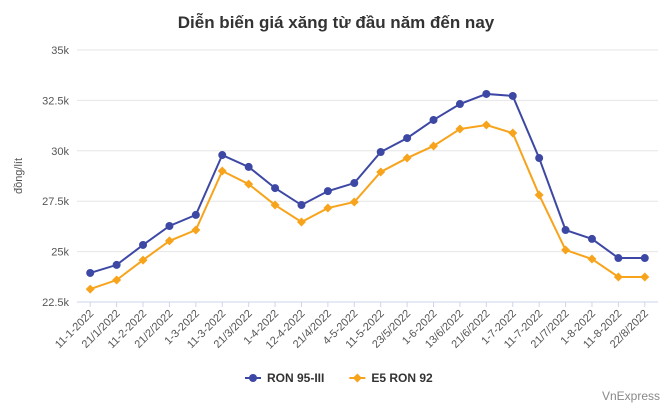 This screenshot has height=416, width=672. I want to click on chart-title: Diễn biến giá xăng từ đầu năm đến nay, so click(336, 22).